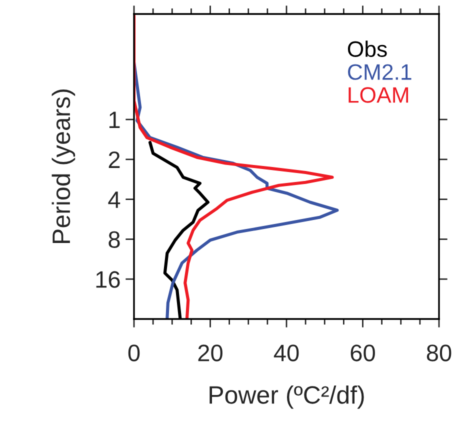 The width and height of the screenshot is (458, 437). What do you see at coordinates (378, 95) in the screenshot?
I see `text: LOAM` at bounding box center [378, 95].